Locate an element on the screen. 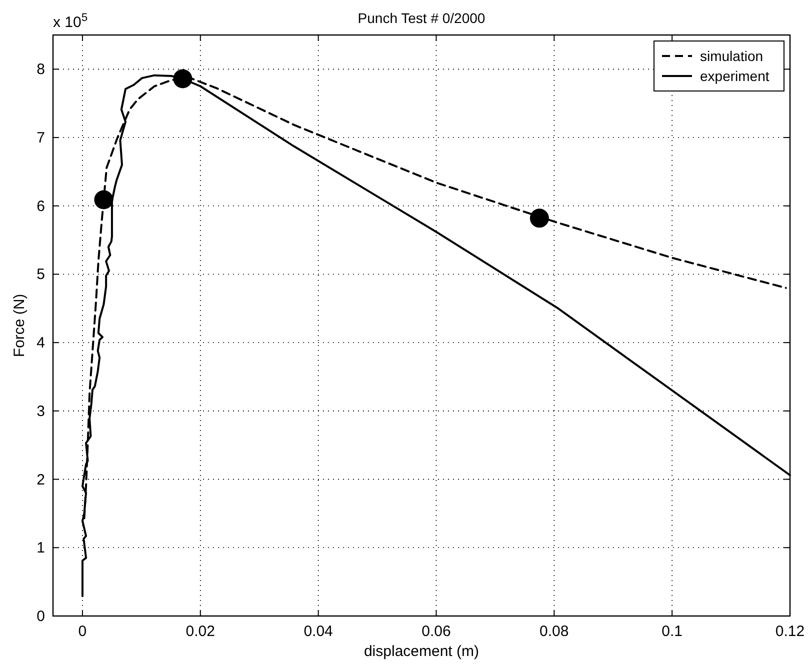 Image resolution: width=812 pixels, height=667 pixels. x-tick-label: 0.04 is located at coordinates (318, 631).